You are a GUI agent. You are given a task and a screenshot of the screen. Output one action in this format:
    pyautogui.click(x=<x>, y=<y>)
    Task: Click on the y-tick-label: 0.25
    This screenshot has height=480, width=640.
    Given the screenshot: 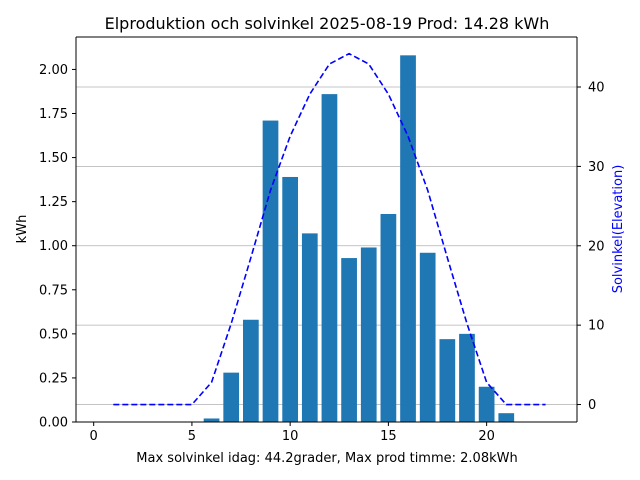 What is the action you would take?
    pyautogui.click(x=53, y=378)
    